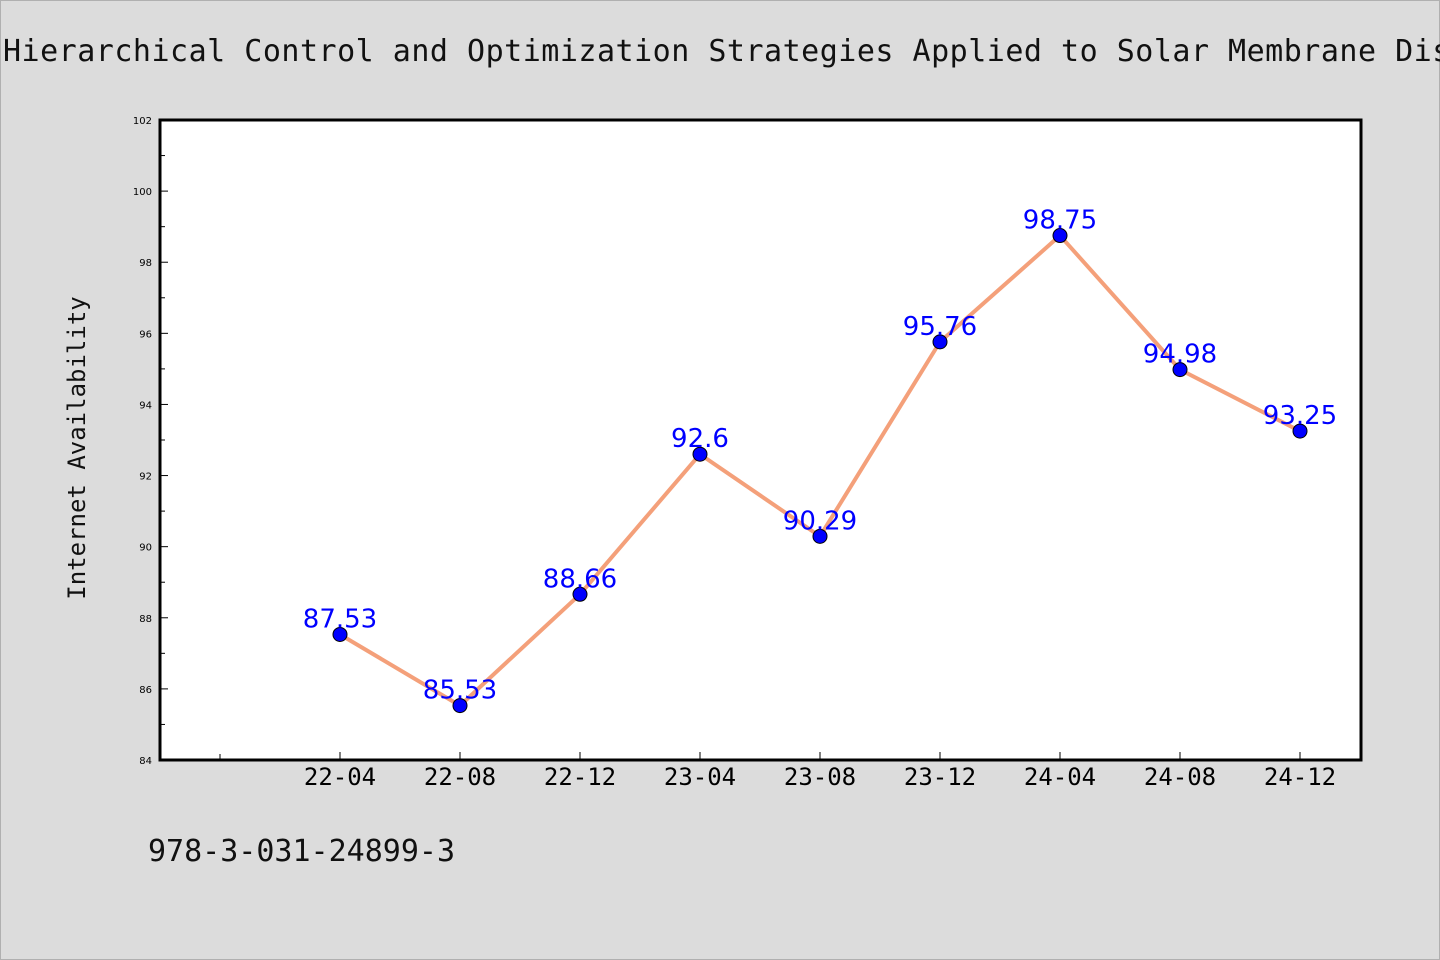 The width and height of the screenshot is (1440, 960). Describe the element at coordinates (145, 263) in the screenshot. I see `y-tick-label: 98` at that location.